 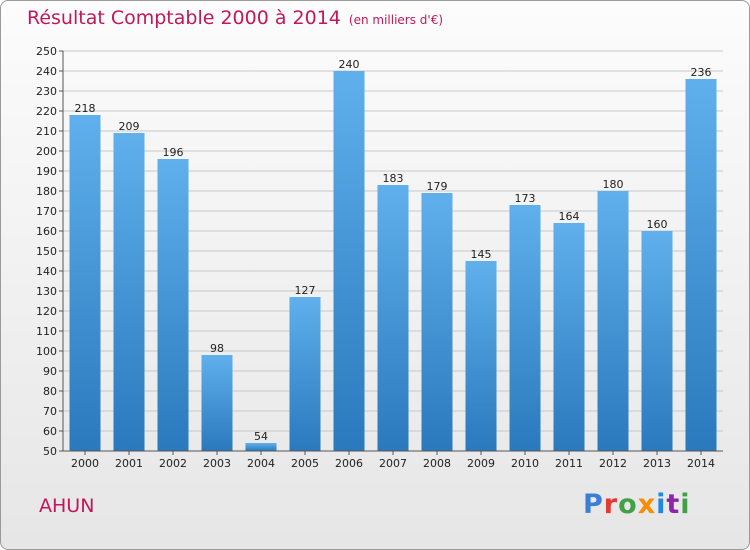 I want to click on y-tick-label: 140, so click(x=46, y=271).